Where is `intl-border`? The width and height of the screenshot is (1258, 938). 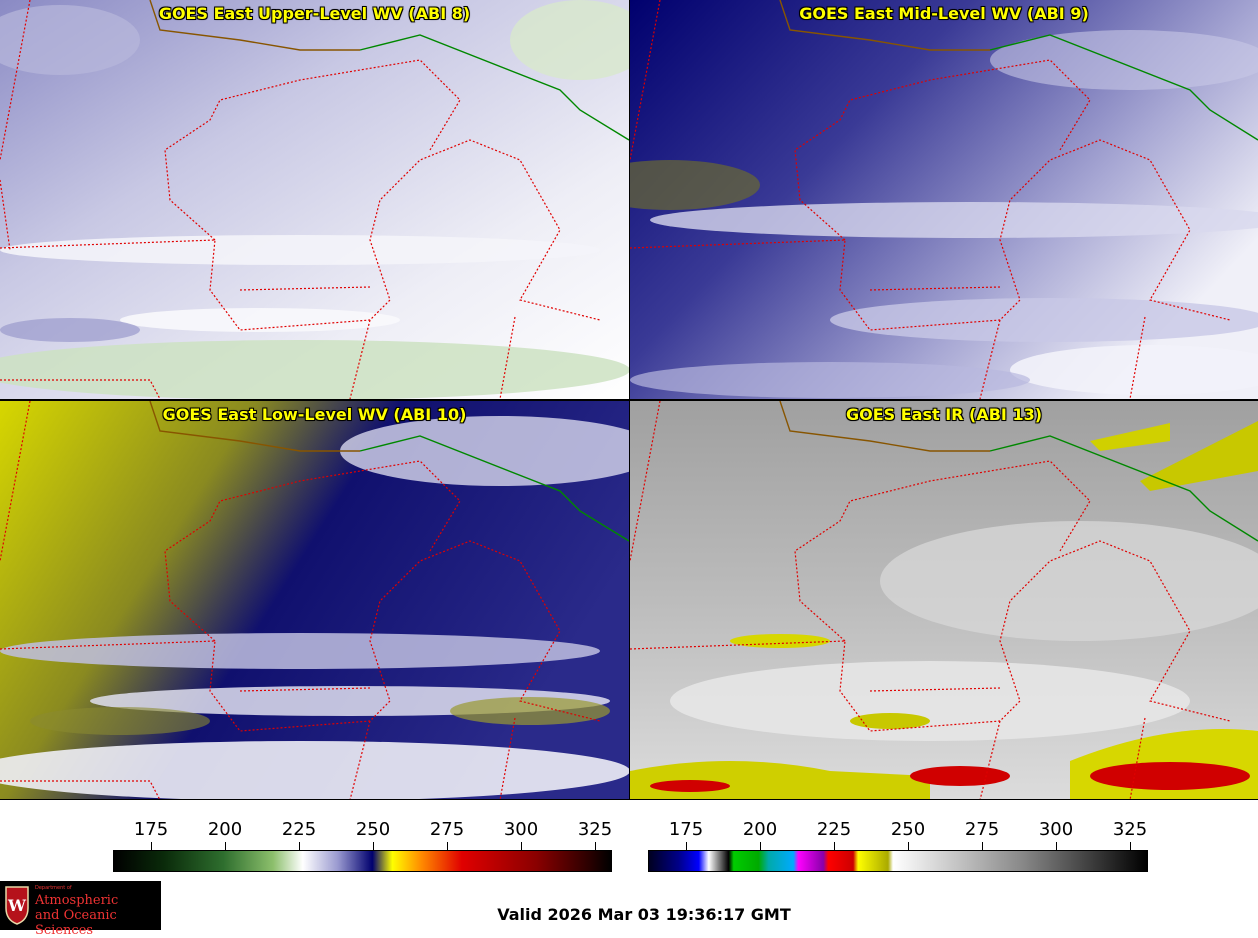
intl-border is located at coordinates (494, 87).